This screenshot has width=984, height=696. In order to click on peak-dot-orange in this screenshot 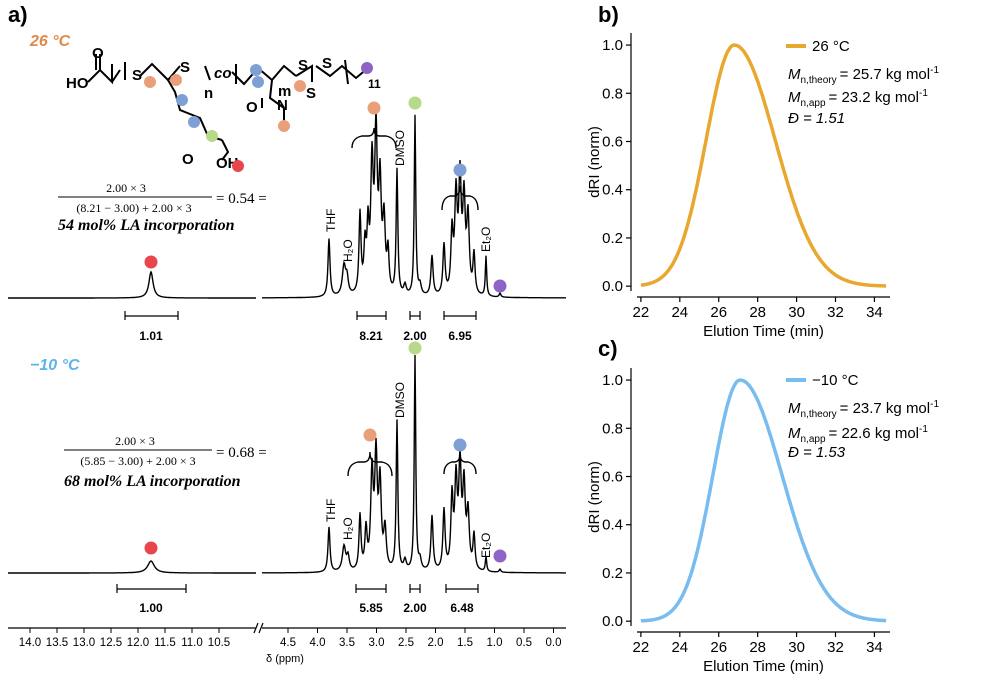, I will do `click(374, 108)`.